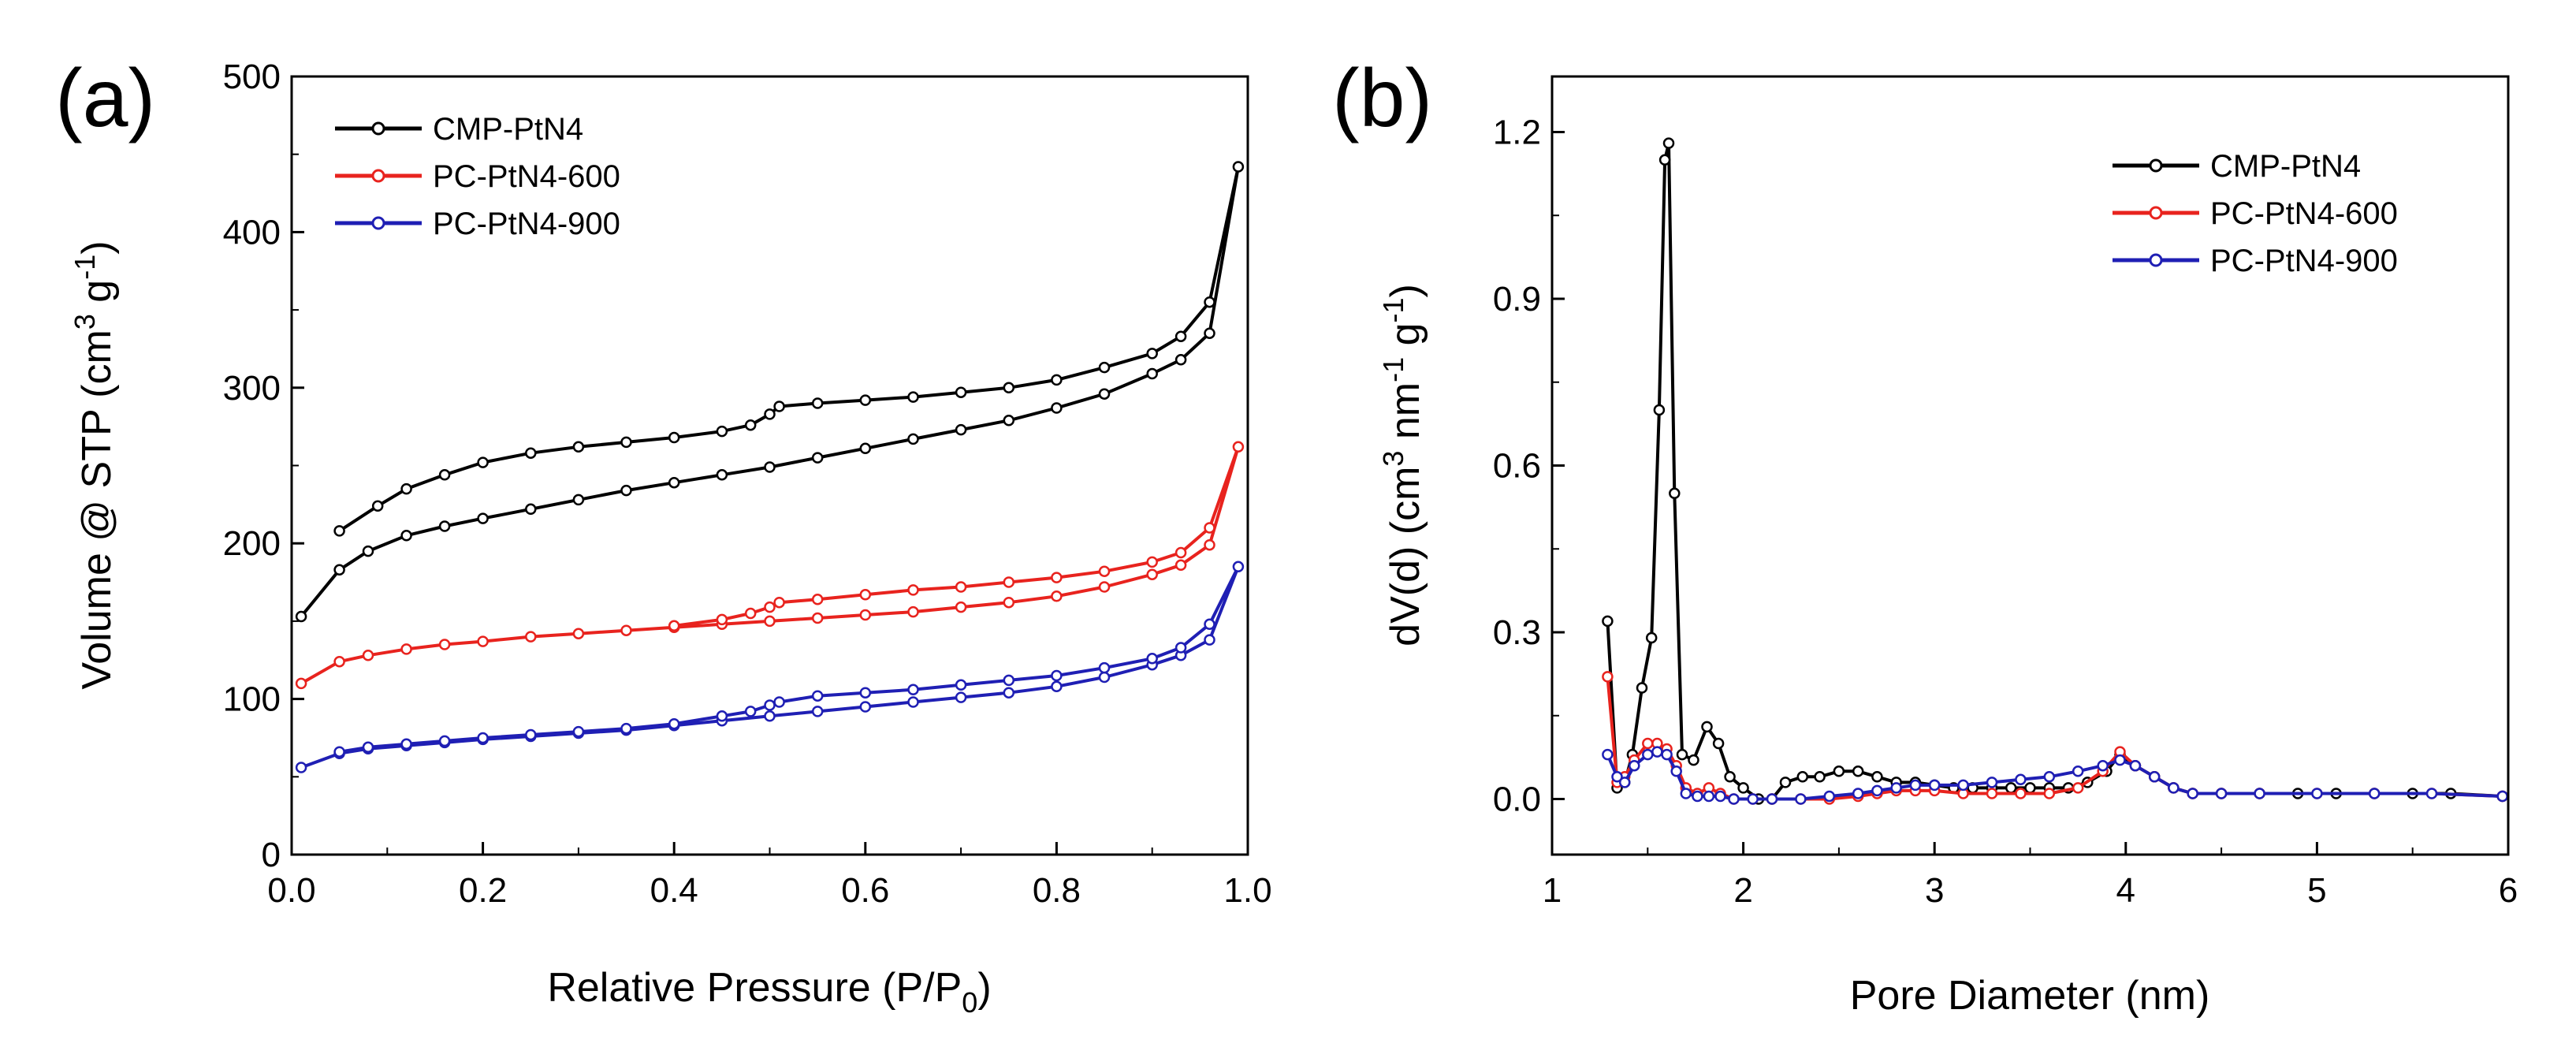  I want to click on panel-b-legend: CMP-PtN4 PC-PtN4-600 PC-PtN4-900, so click(2255, 213).